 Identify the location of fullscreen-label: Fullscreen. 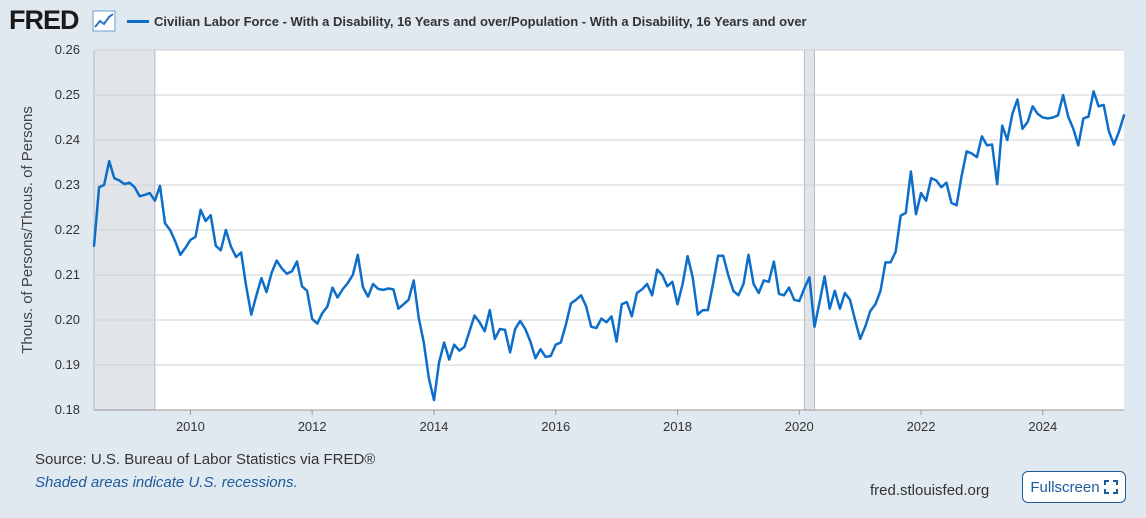
(1065, 487).